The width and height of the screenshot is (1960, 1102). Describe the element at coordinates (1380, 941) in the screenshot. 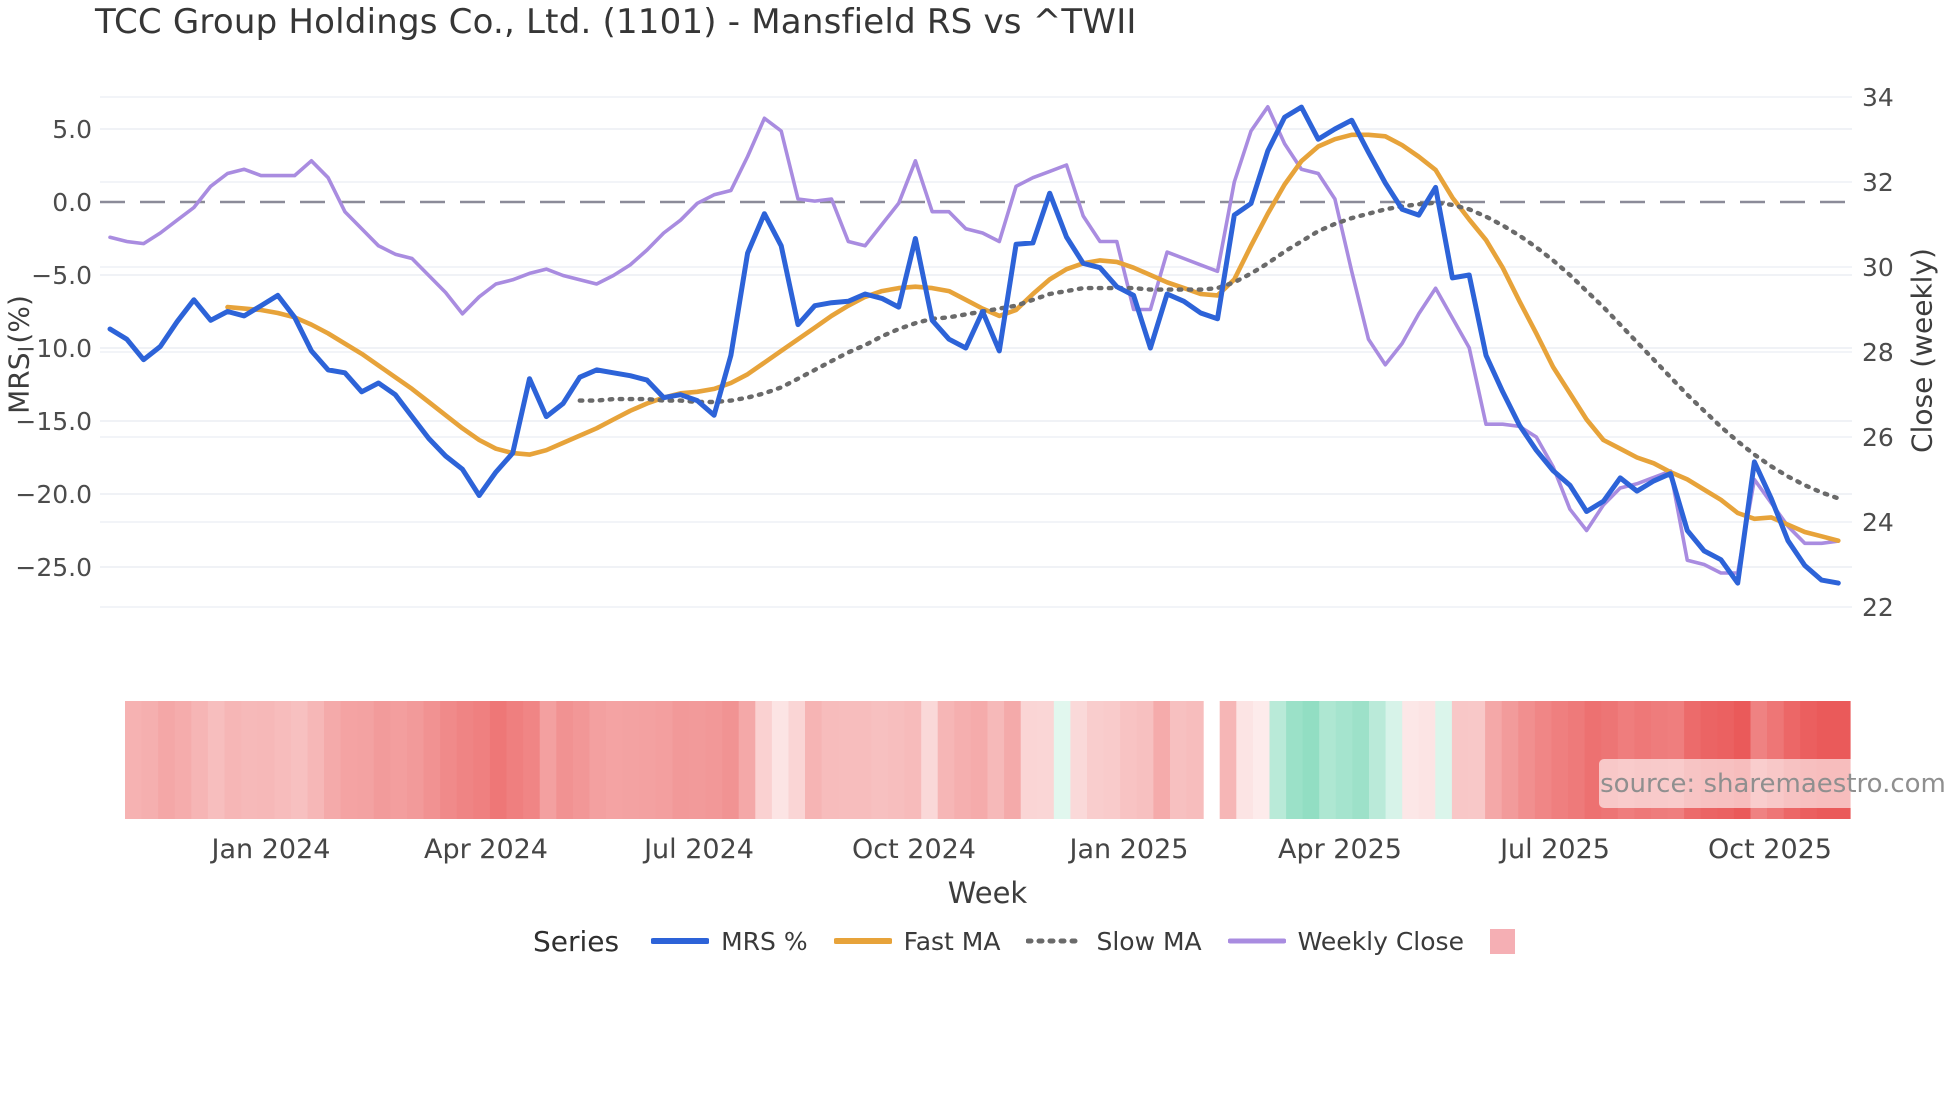

I see `legend-label-weekly-close: Weekly Close` at that location.